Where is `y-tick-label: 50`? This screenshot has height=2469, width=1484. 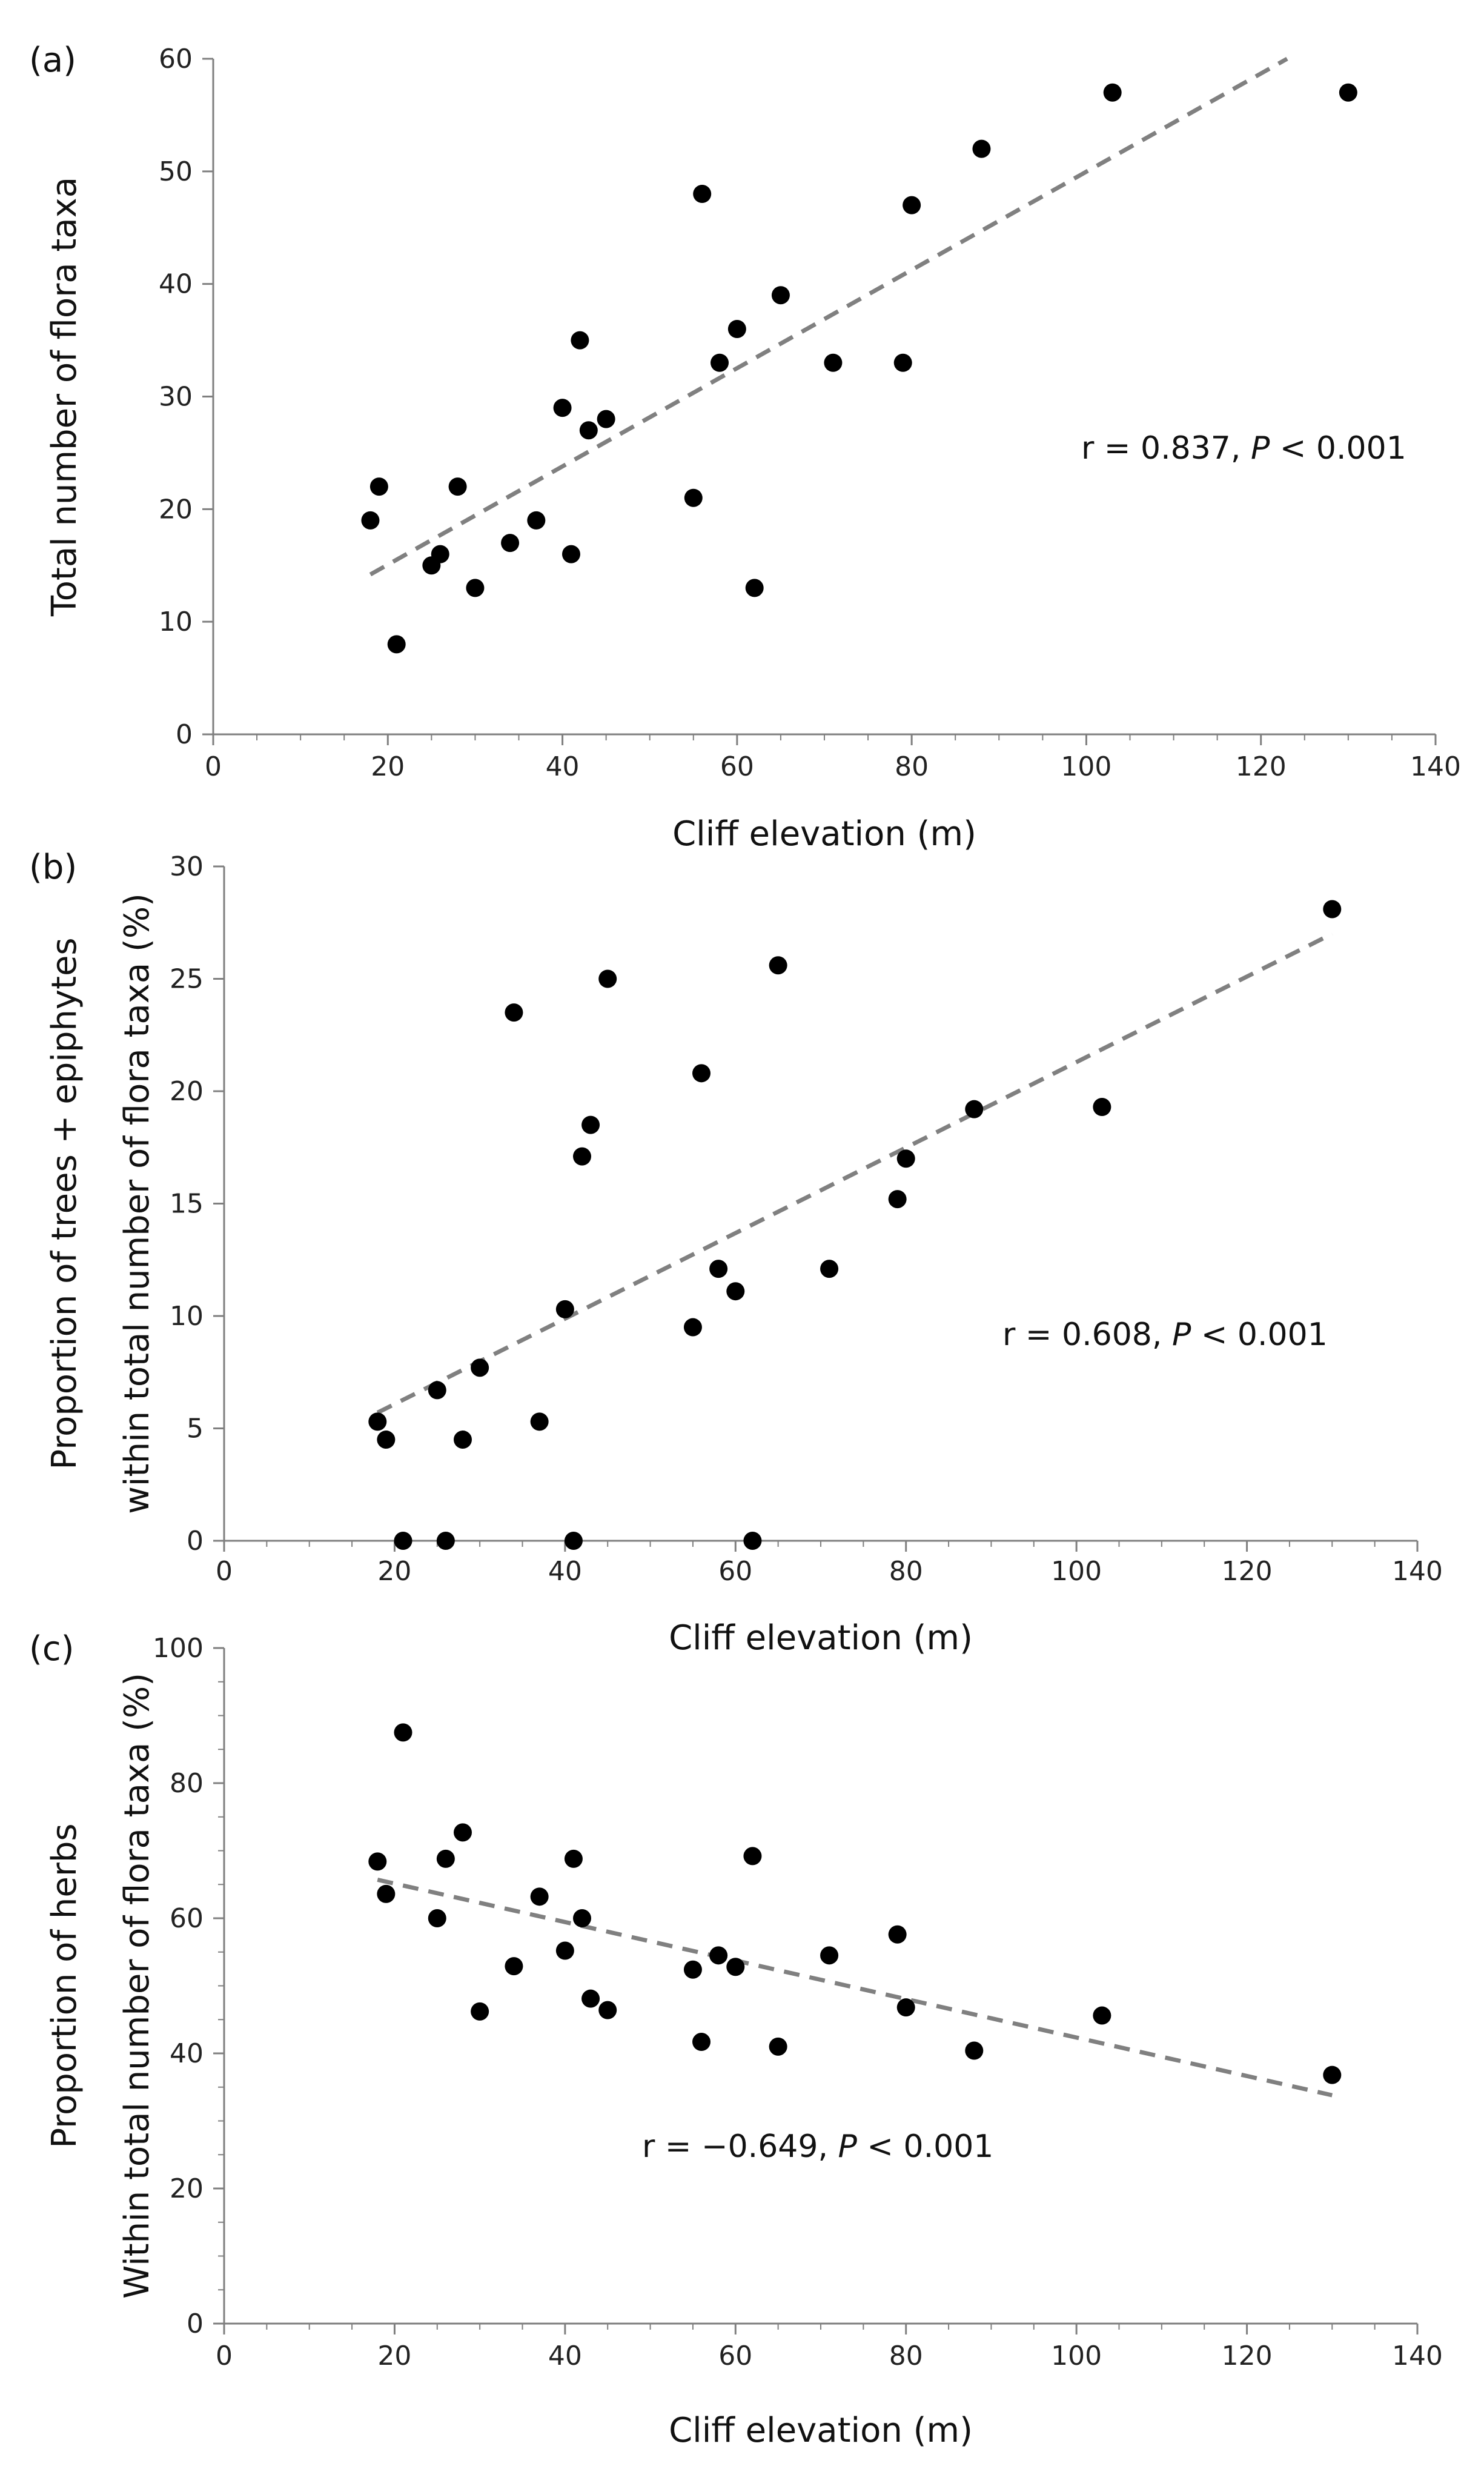 y-tick-label: 50 is located at coordinates (176, 171).